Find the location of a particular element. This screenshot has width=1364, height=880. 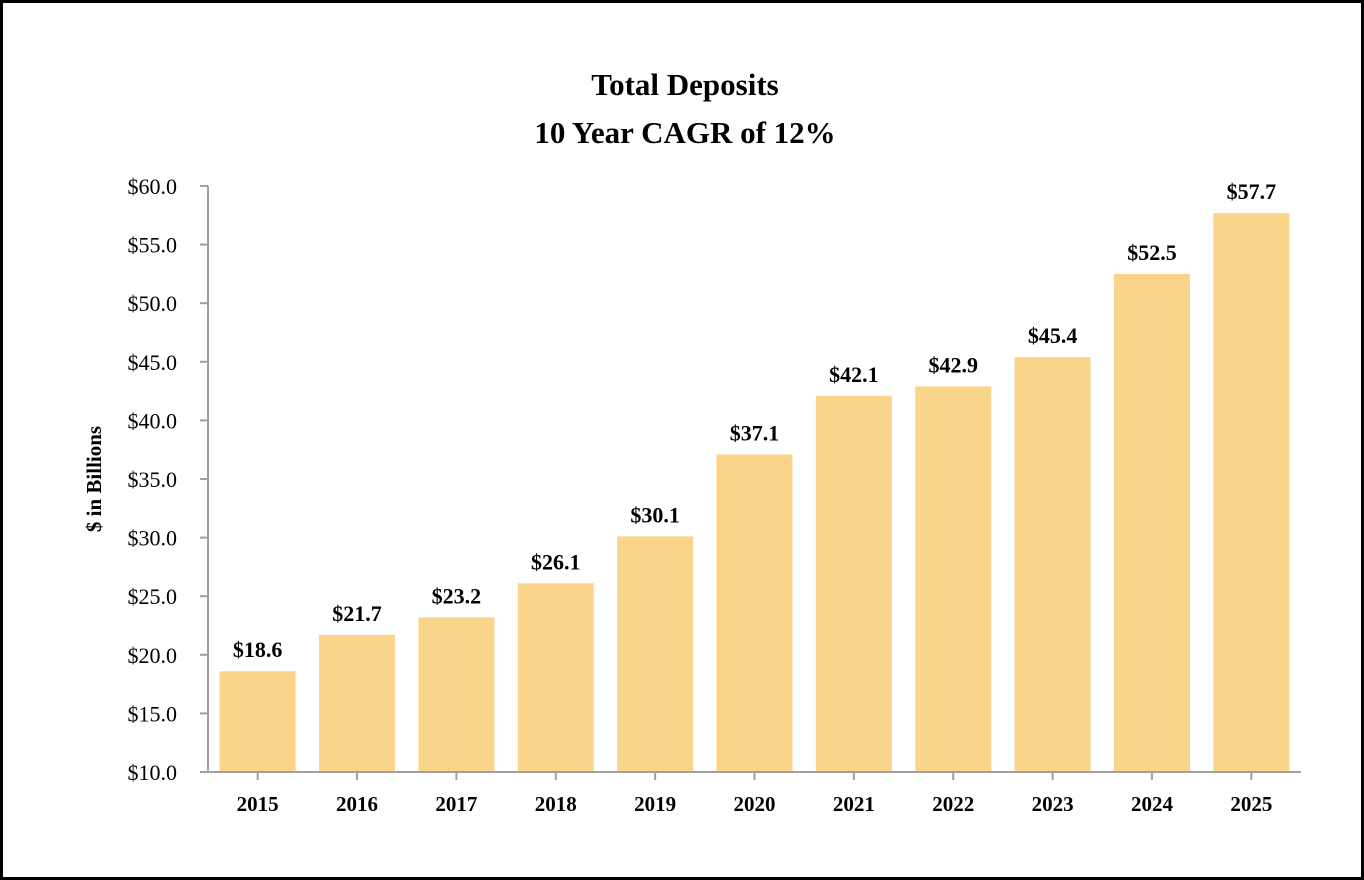

y-tick-label: $50.0 is located at coordinates (153, 303).